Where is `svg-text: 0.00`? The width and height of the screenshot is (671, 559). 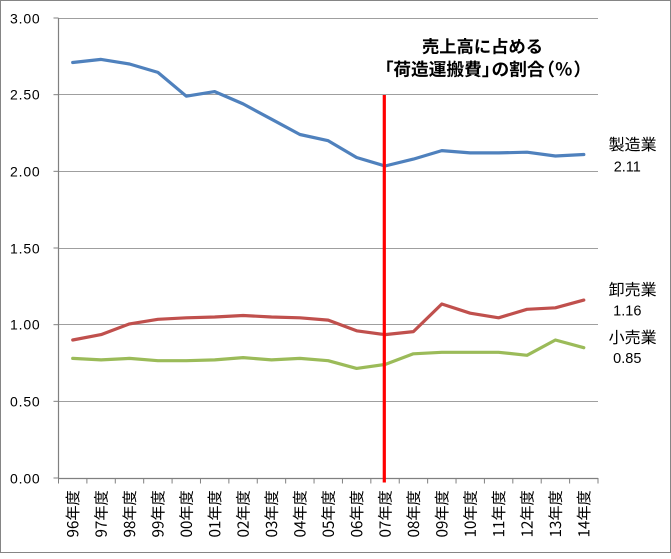
svg-text: 0.00 is located at coordinates (25, 479).